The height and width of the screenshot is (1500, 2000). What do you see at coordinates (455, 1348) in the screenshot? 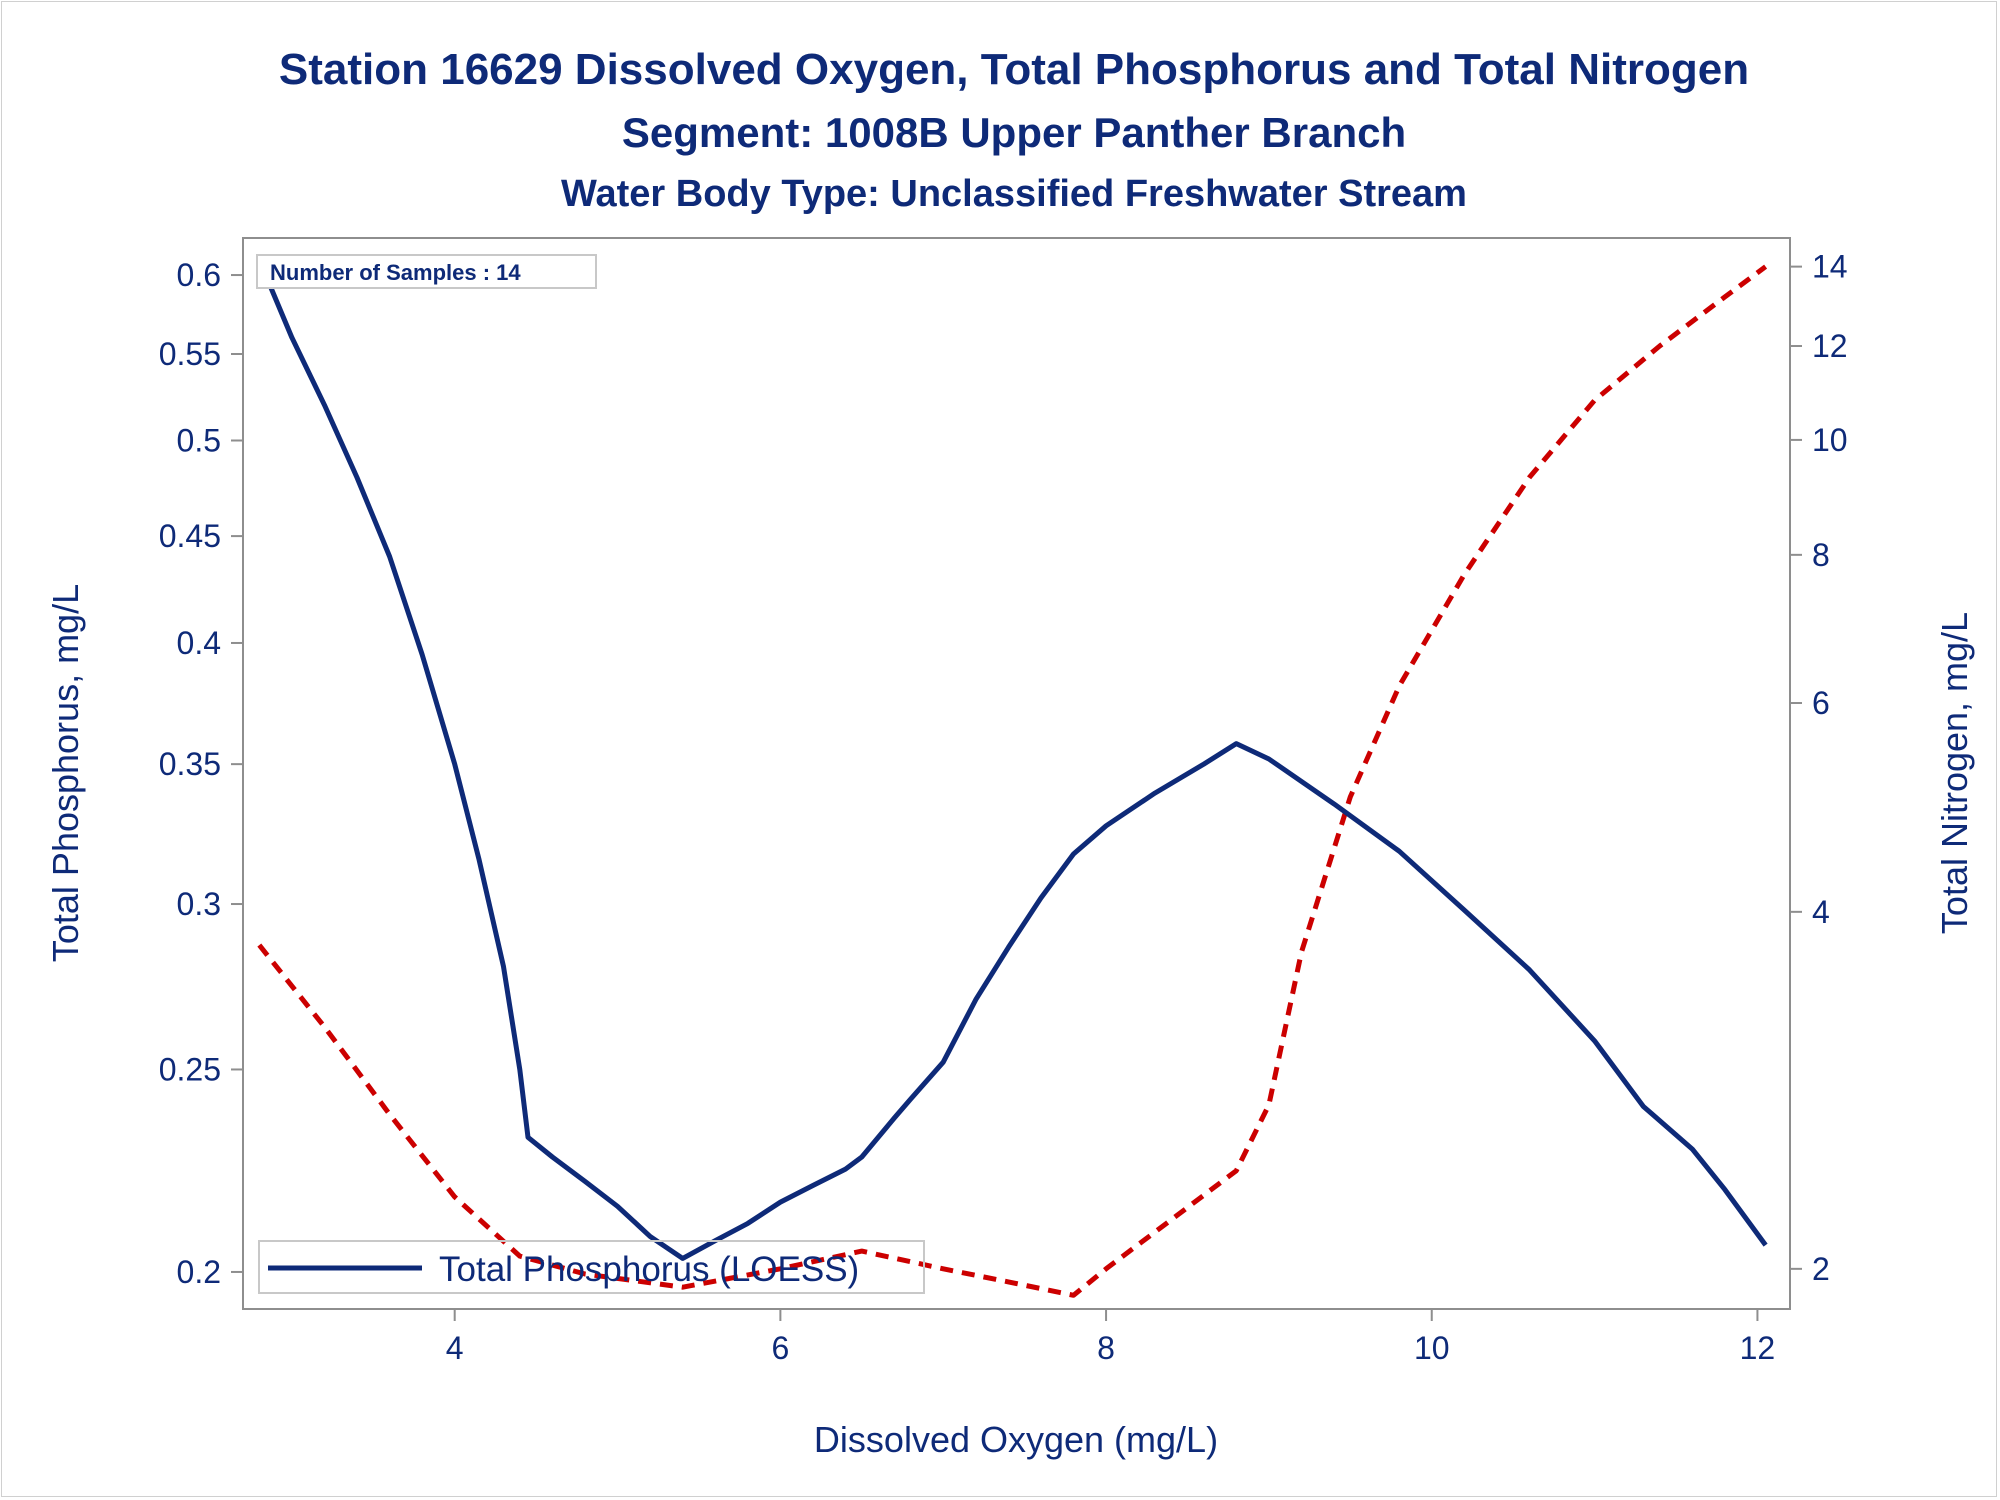
I see `x-tick-label: 4` at bounding box center [455, 1348].